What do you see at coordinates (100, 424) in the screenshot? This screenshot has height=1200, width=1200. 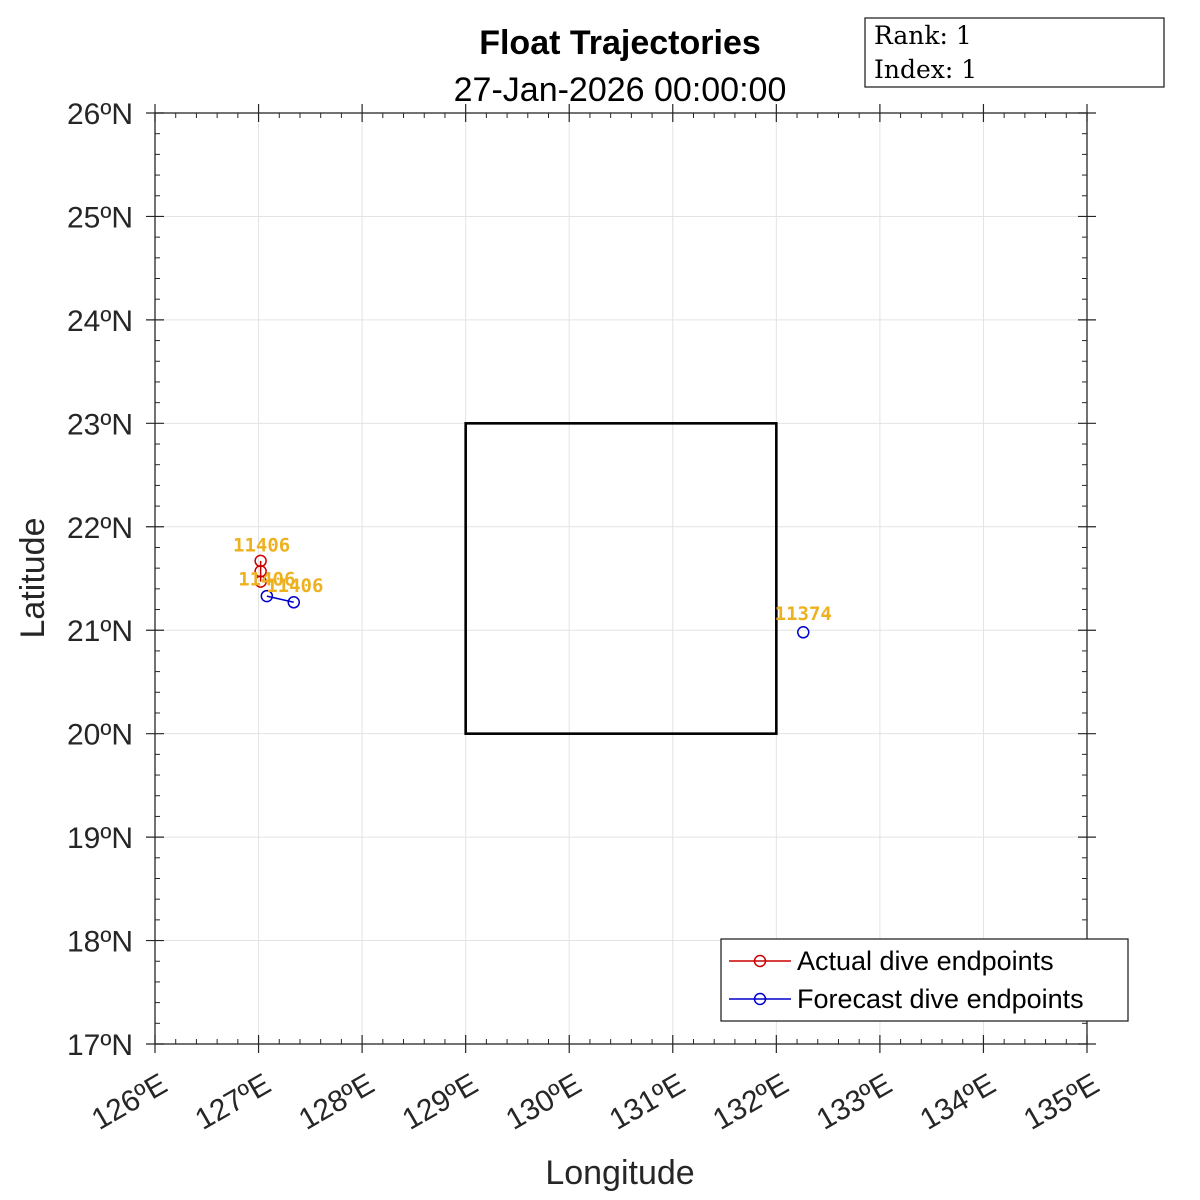 I see `y-tick-label: 23ºN` at bounding box center [100, 424].